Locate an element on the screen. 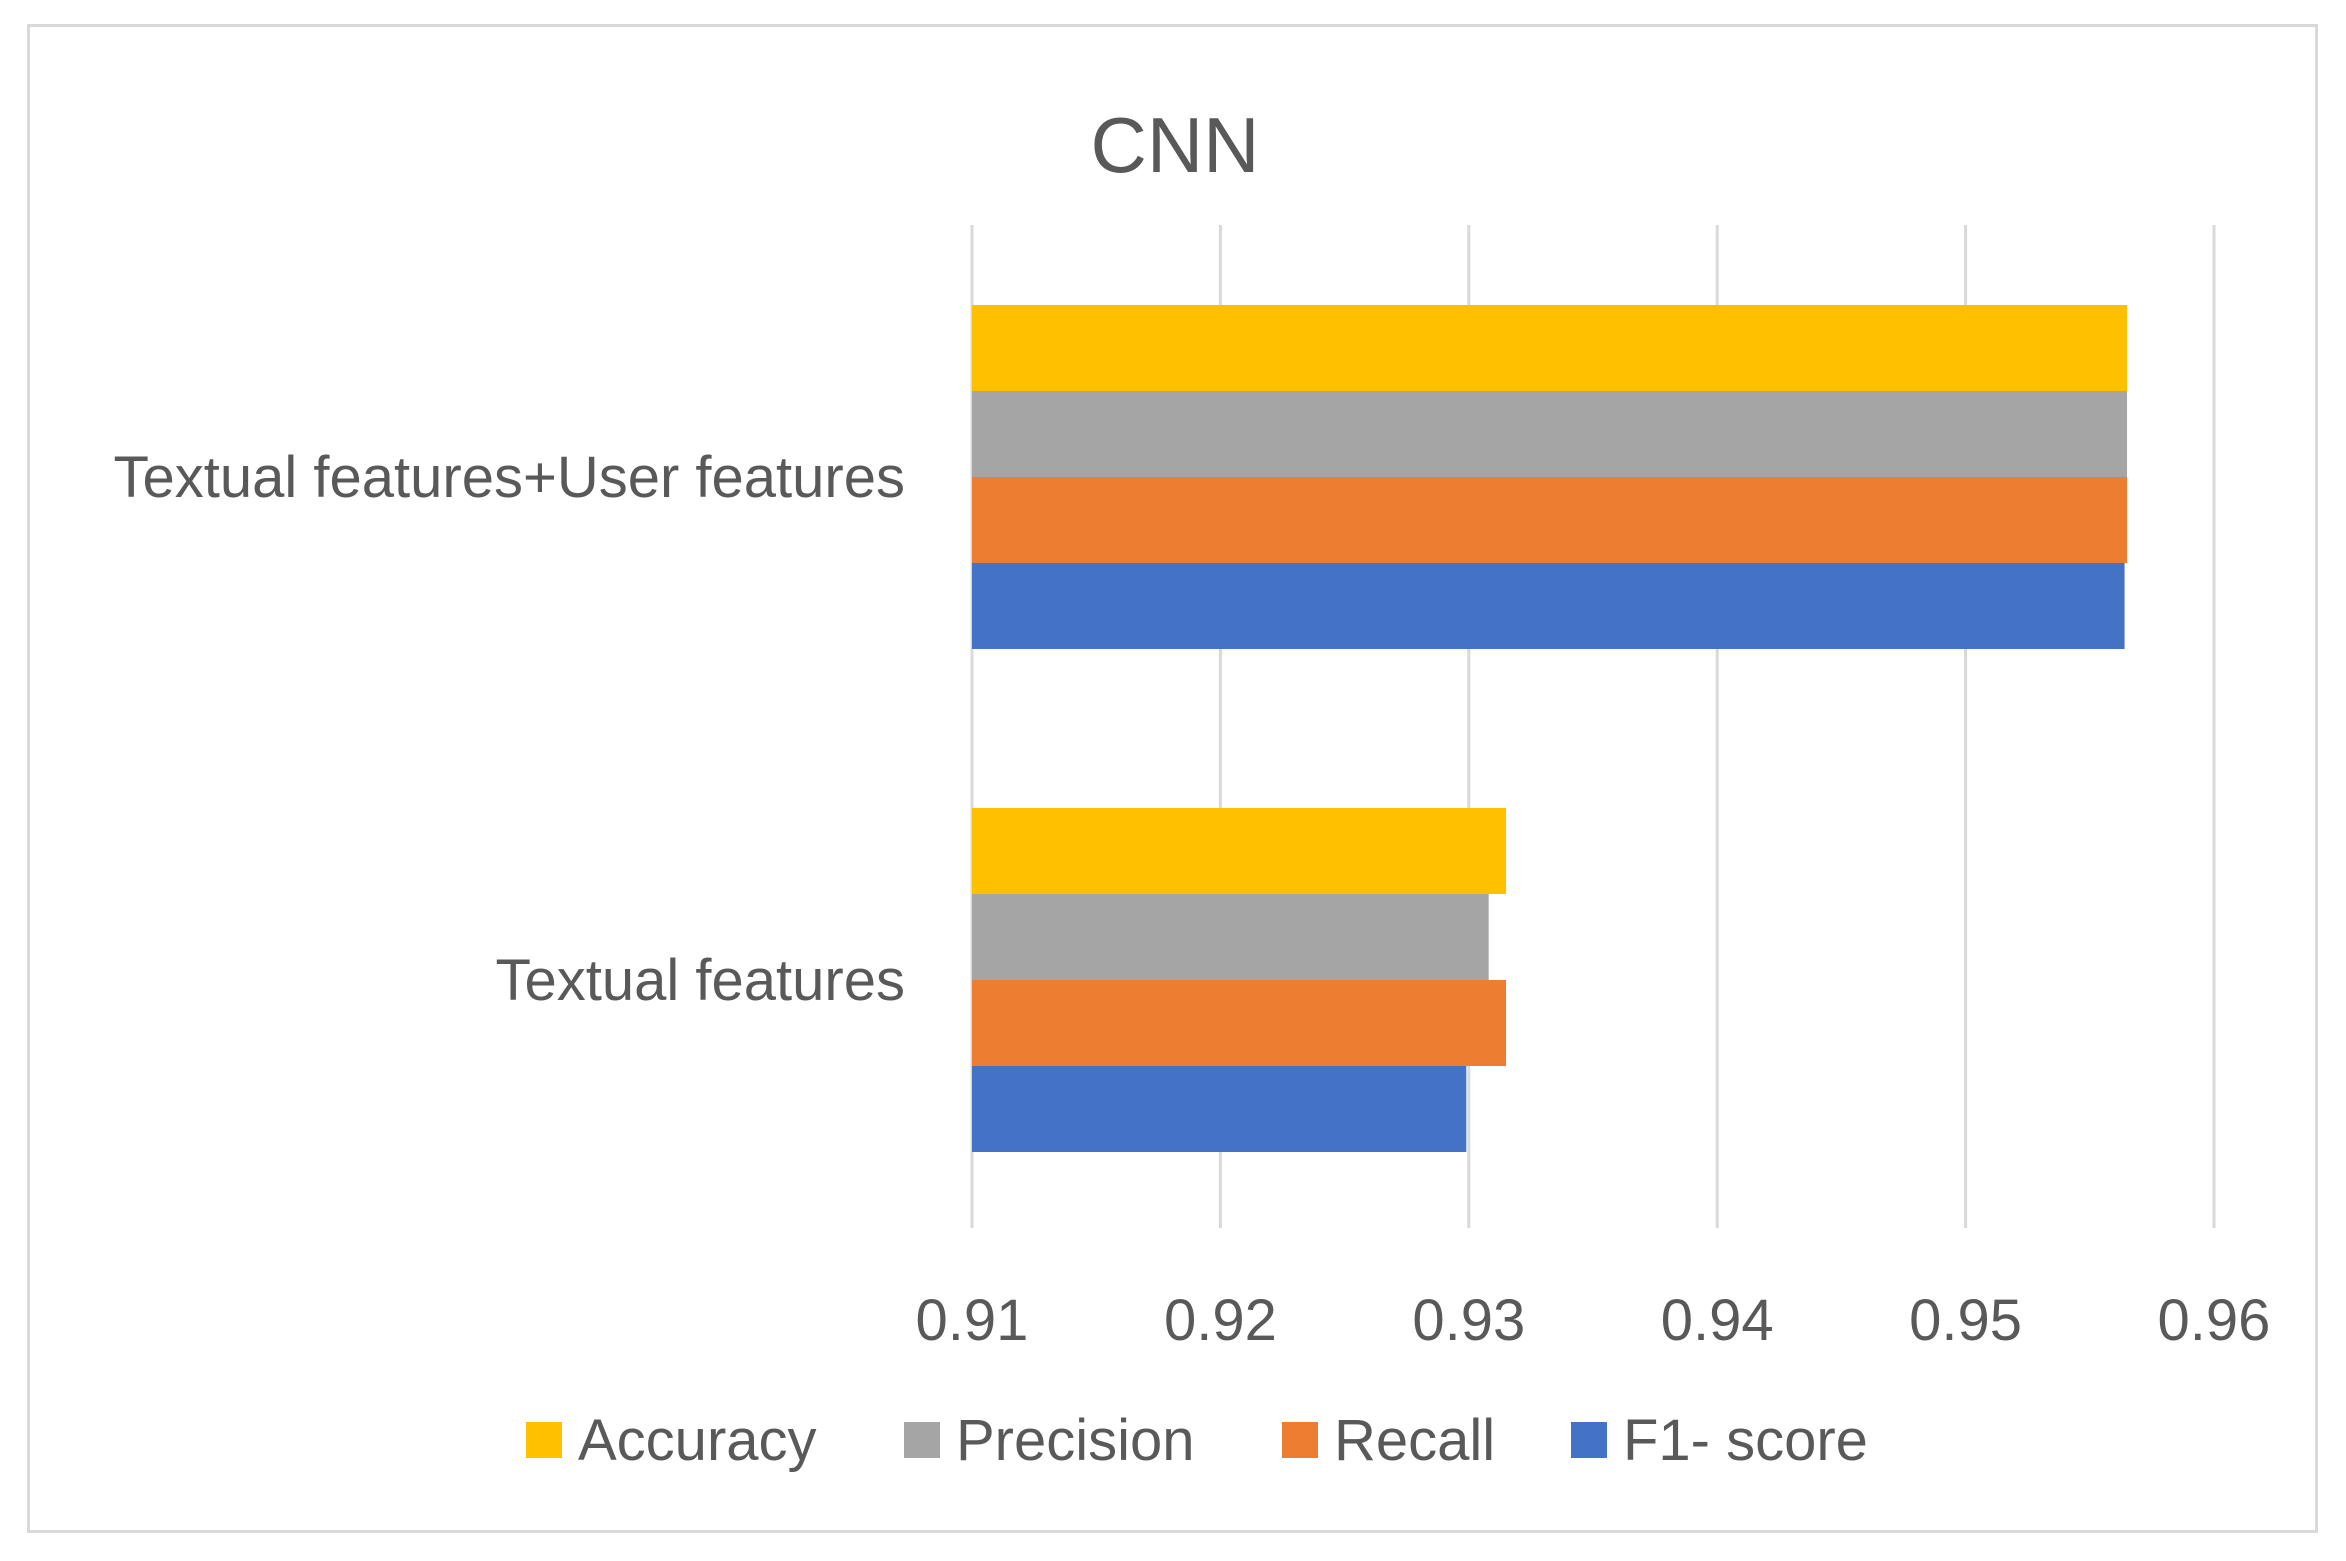 Image resolution: width=2346 pixels, height=1561 pixels. bar-precision-textual-features is located at coordinates (1230, 937).